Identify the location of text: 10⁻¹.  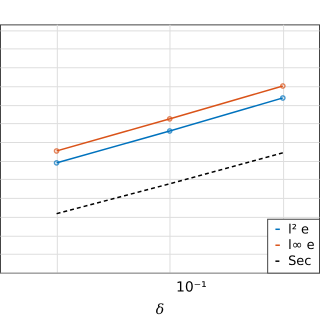
(191, 288).